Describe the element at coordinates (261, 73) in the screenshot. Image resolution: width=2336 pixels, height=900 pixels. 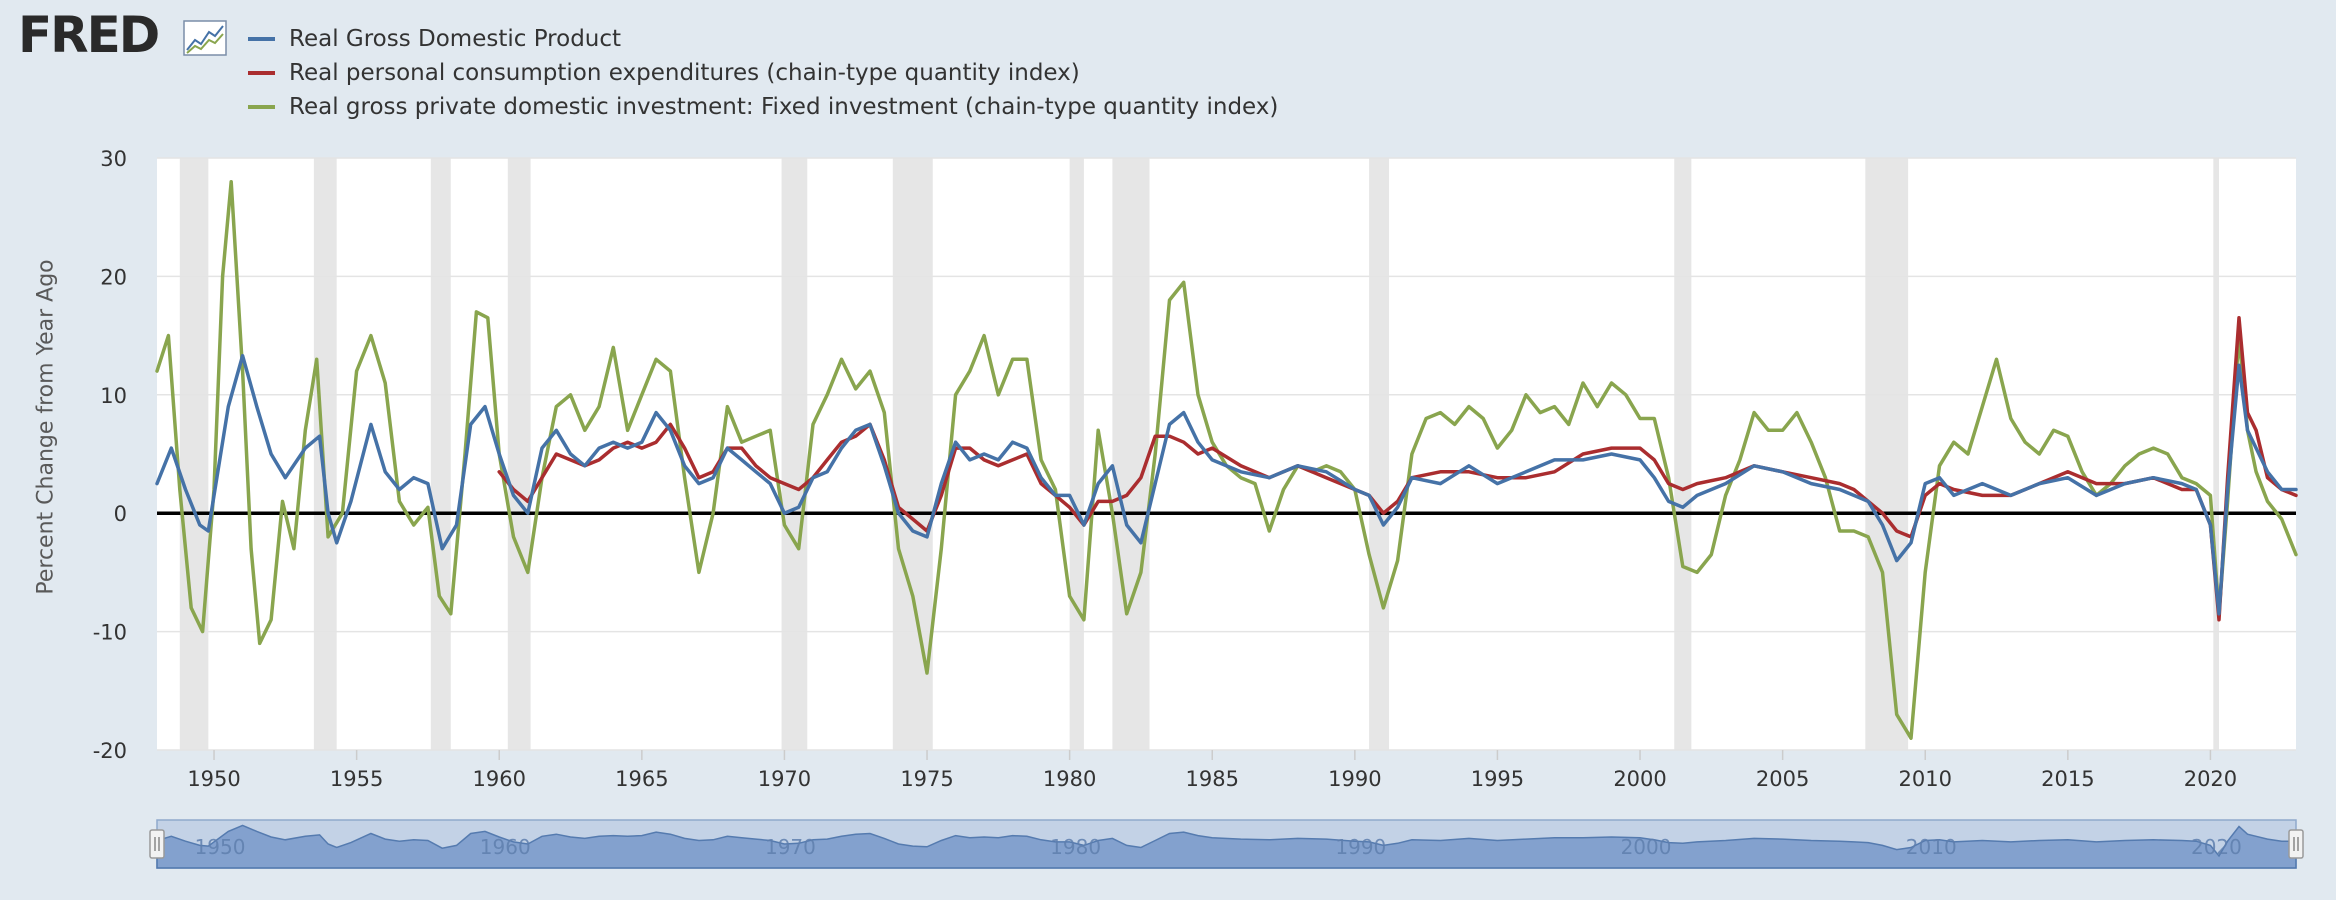
I see `legend-swatch-pce` at that location.